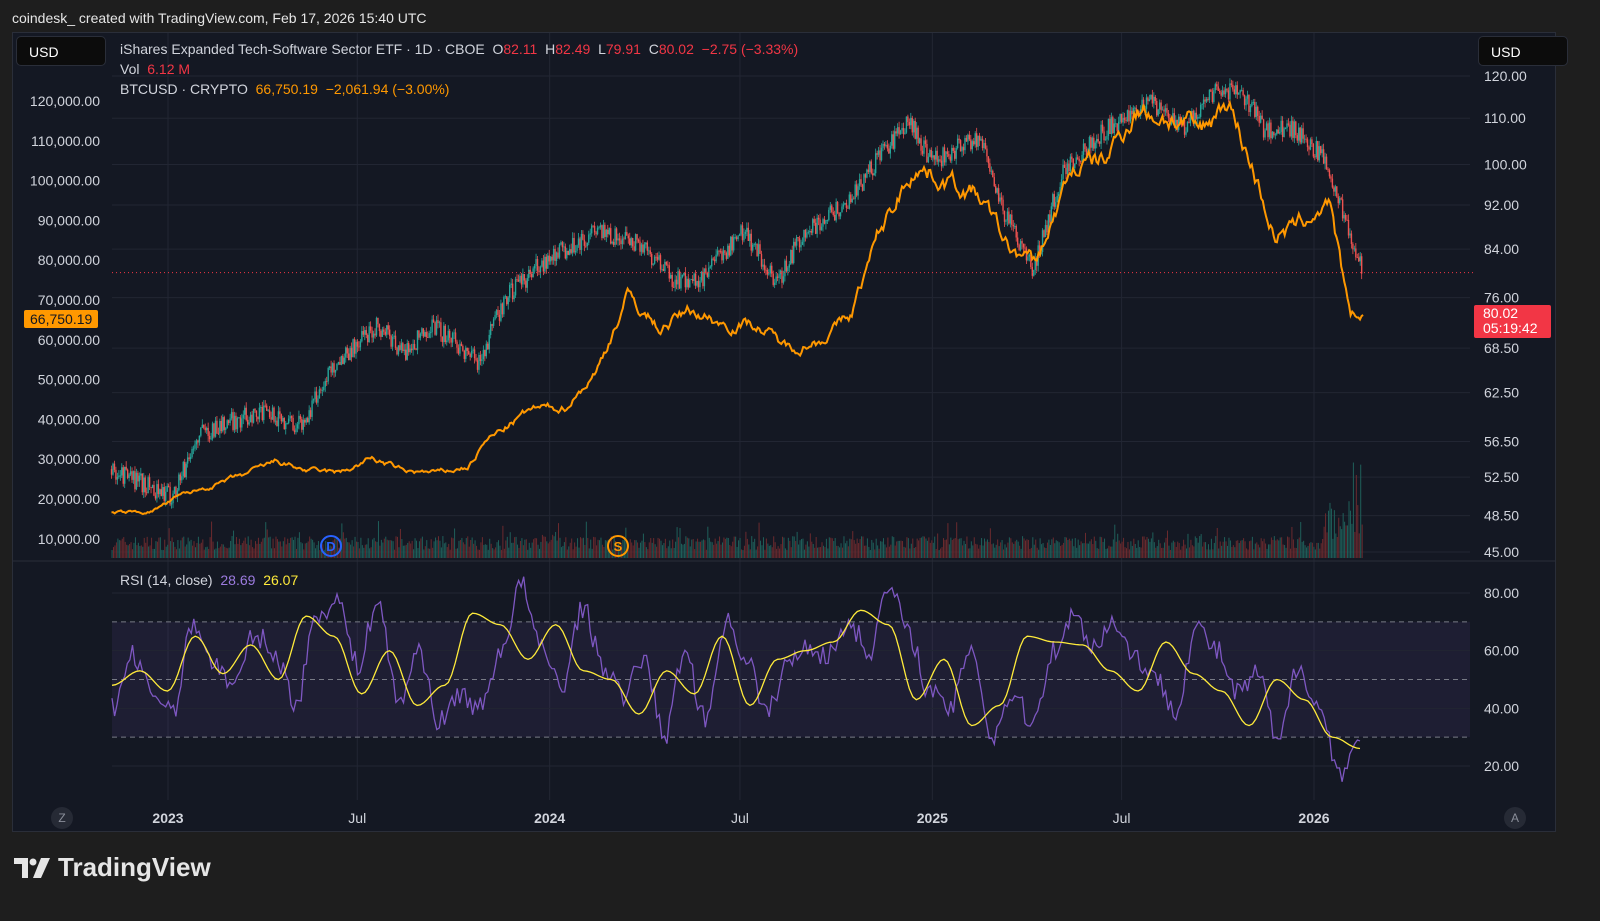 The height and width of the screenshot is (921, 1600). Describe the element at coordinates (1515, 818) in the screenshot. I see `auto-scale-button: A` at that location.